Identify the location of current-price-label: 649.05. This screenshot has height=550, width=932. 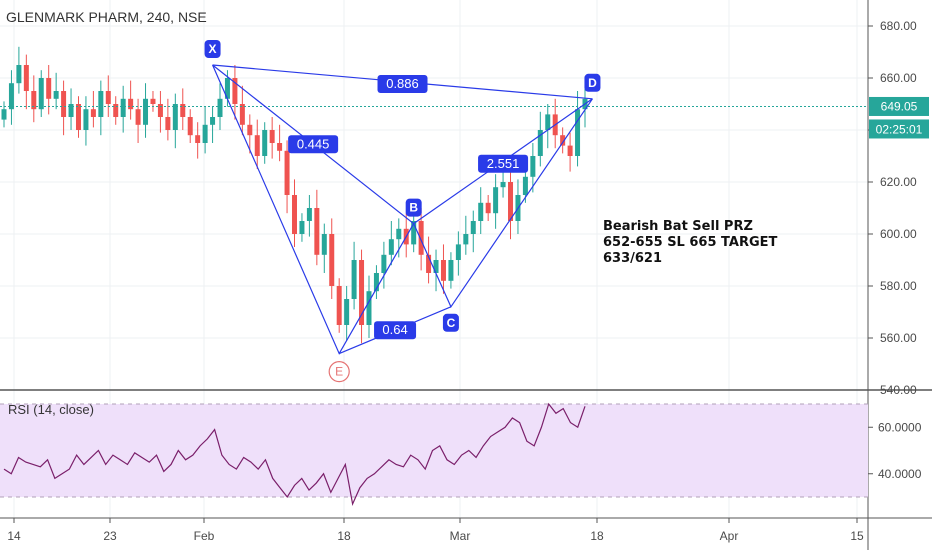
(899, 106).